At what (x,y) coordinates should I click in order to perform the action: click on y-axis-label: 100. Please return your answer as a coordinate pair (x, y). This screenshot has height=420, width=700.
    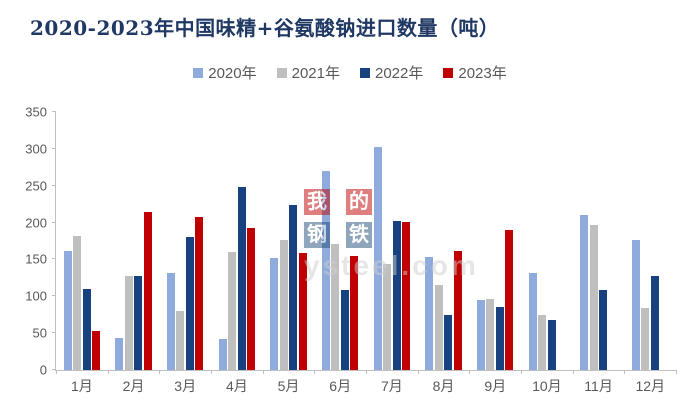
    Looking at the image, I should click on (36, 296).